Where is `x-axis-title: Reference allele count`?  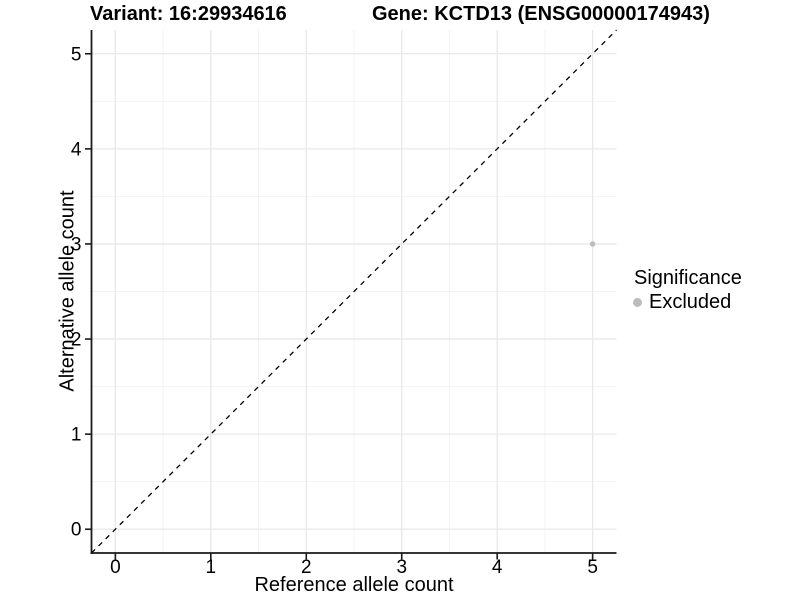 x-axis-title: Reference allele count is located at coordinates (354, 585).